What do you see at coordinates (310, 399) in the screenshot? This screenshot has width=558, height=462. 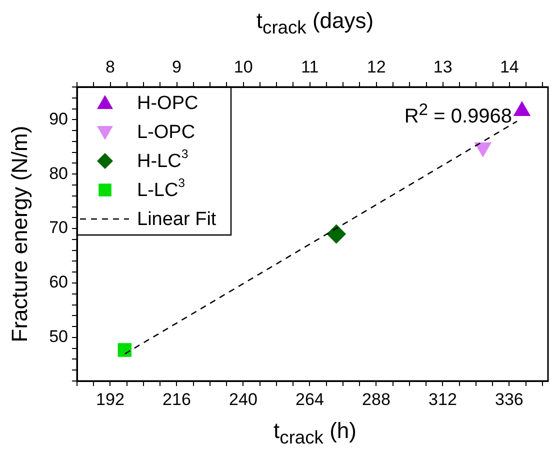 I see `x-tick-label: 264` at bounding box center [310, 399].